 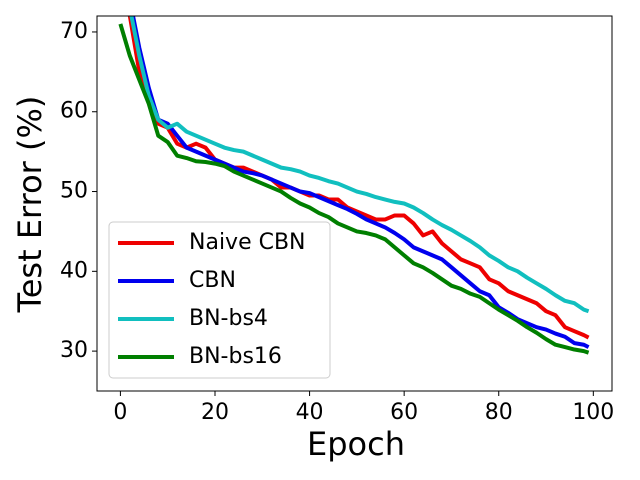 What do you see at coordinates (30, 205) in the screenshot?
I see `y-axis-label: Test Error (%)` at bounding box center [30, 205].